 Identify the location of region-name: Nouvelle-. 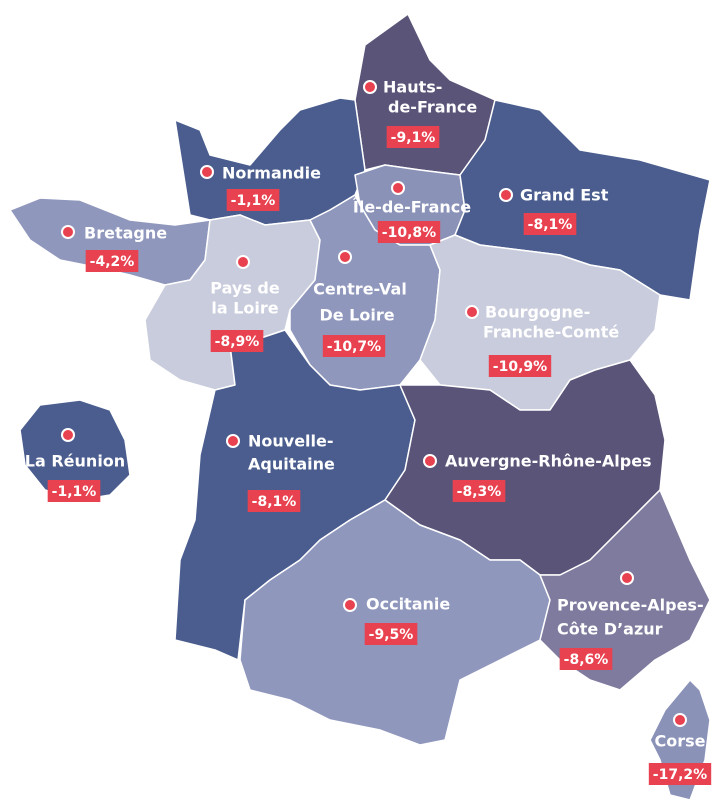
(291, 441).